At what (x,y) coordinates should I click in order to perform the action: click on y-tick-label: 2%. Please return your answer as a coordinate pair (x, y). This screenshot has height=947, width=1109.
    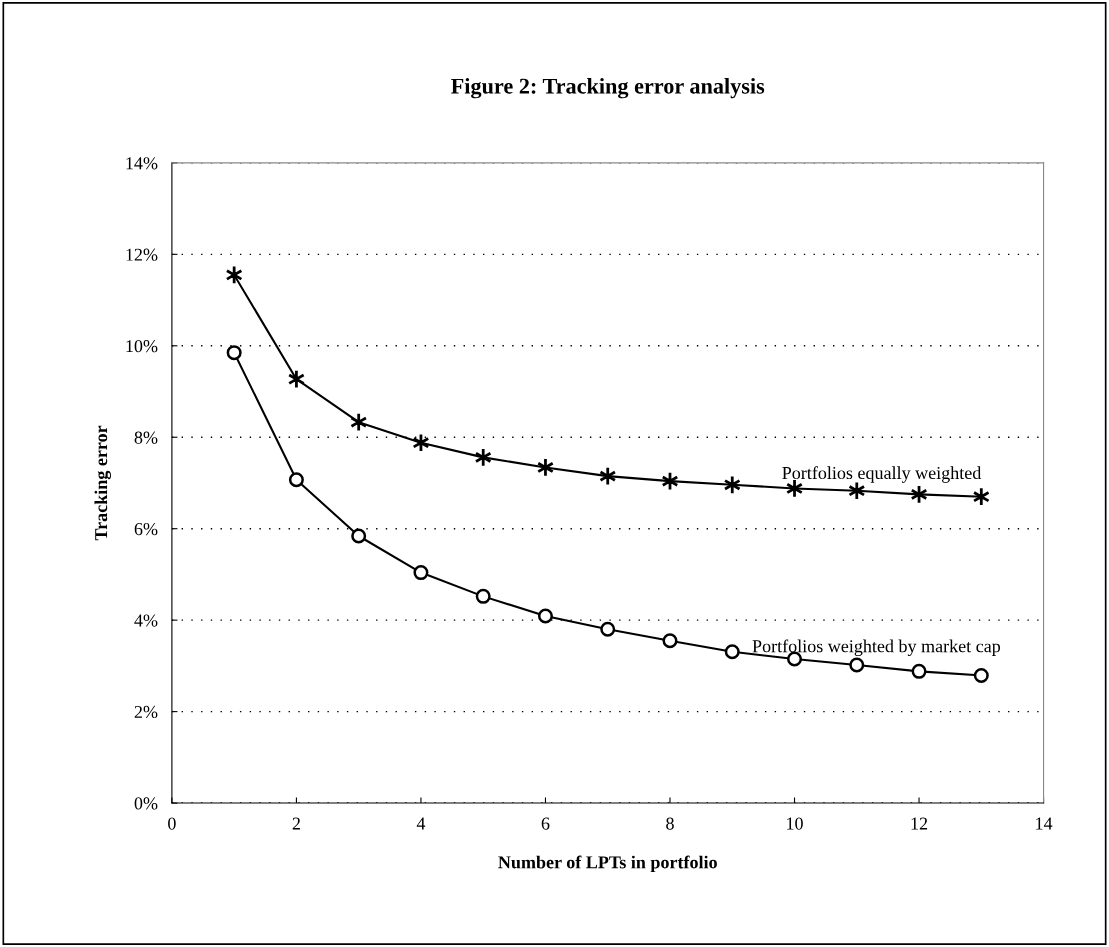
    Looking at the image, I should click on (146, 712).